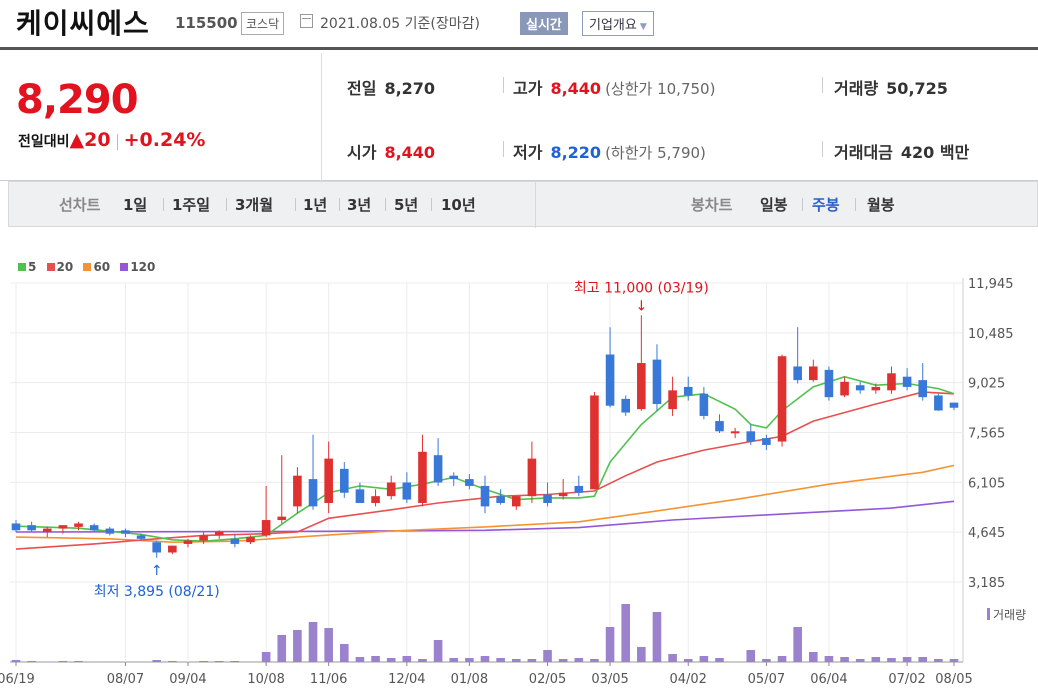 The image size is (1038, 697). What do you see at coordinates (359, 205) in the screenshot?
I see `period-3y: 3년` at bounding box center [359, 205].